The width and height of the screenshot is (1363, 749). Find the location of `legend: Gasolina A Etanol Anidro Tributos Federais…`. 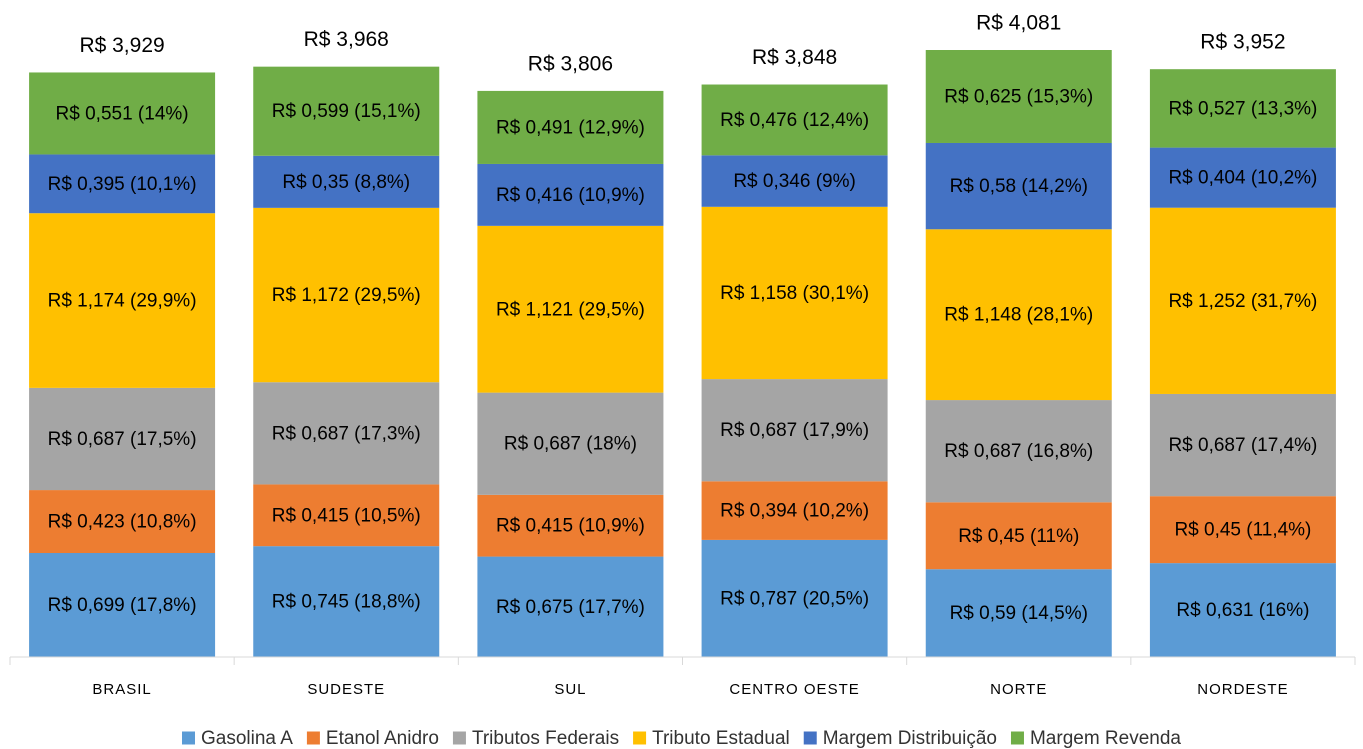

legend: Gasolina A Etanol Anidro Tributos Federais… is located at coordinates (681, 738).